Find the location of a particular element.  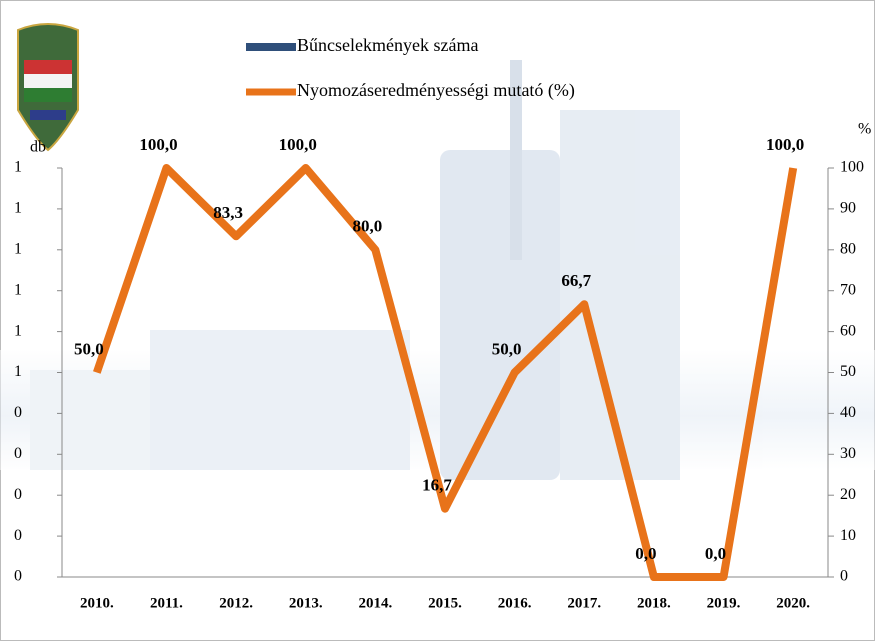

x-tick-label: 2020. is located at coordinates (793, 603).